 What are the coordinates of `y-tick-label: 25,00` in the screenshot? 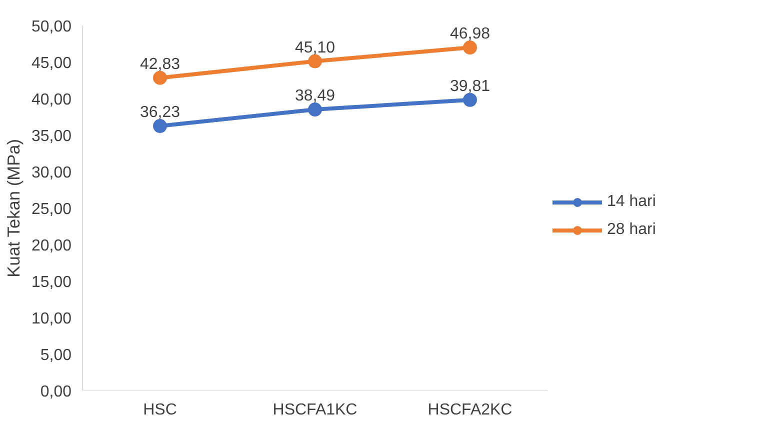 It's located at (51, 209).